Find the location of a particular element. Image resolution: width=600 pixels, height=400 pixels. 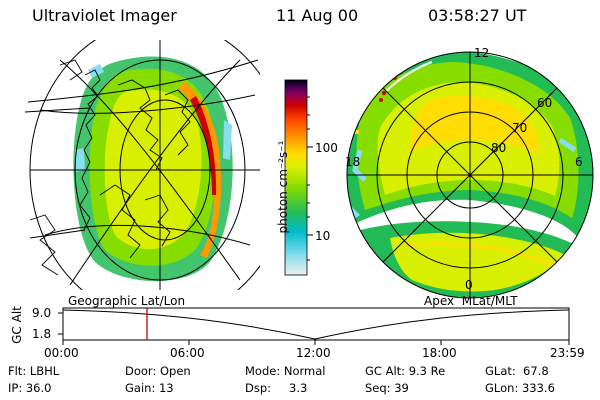

orbit-plot-frame is located at coordinates (316, 324).